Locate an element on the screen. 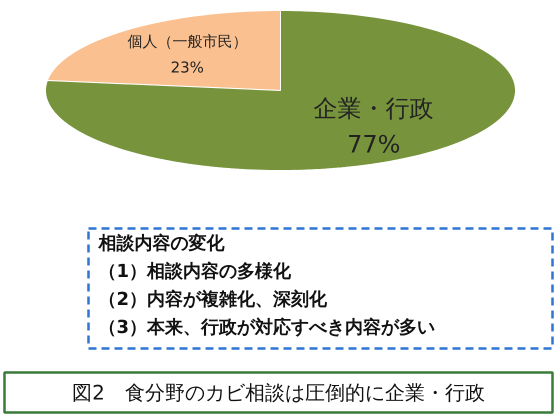 This screenshot has width=560, height=420. data-label: 23% is located at coordinates (187, 67).